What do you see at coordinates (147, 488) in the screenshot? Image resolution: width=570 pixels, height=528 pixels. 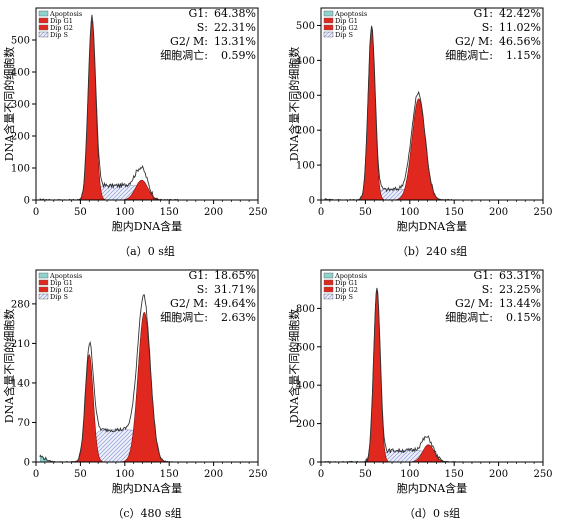 I see `x-axis-label-c: 胞内DNA含量` at bounding box center [147, 488].